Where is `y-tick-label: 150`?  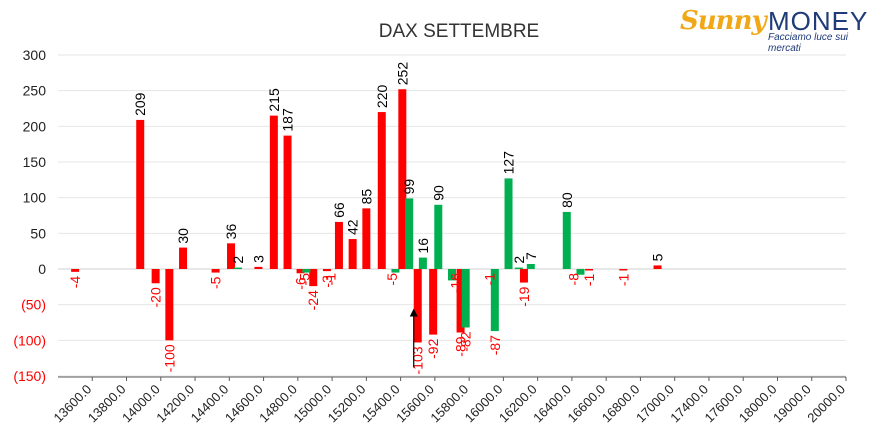
y-tick-label: 150 is located at coordinates (35, 162).